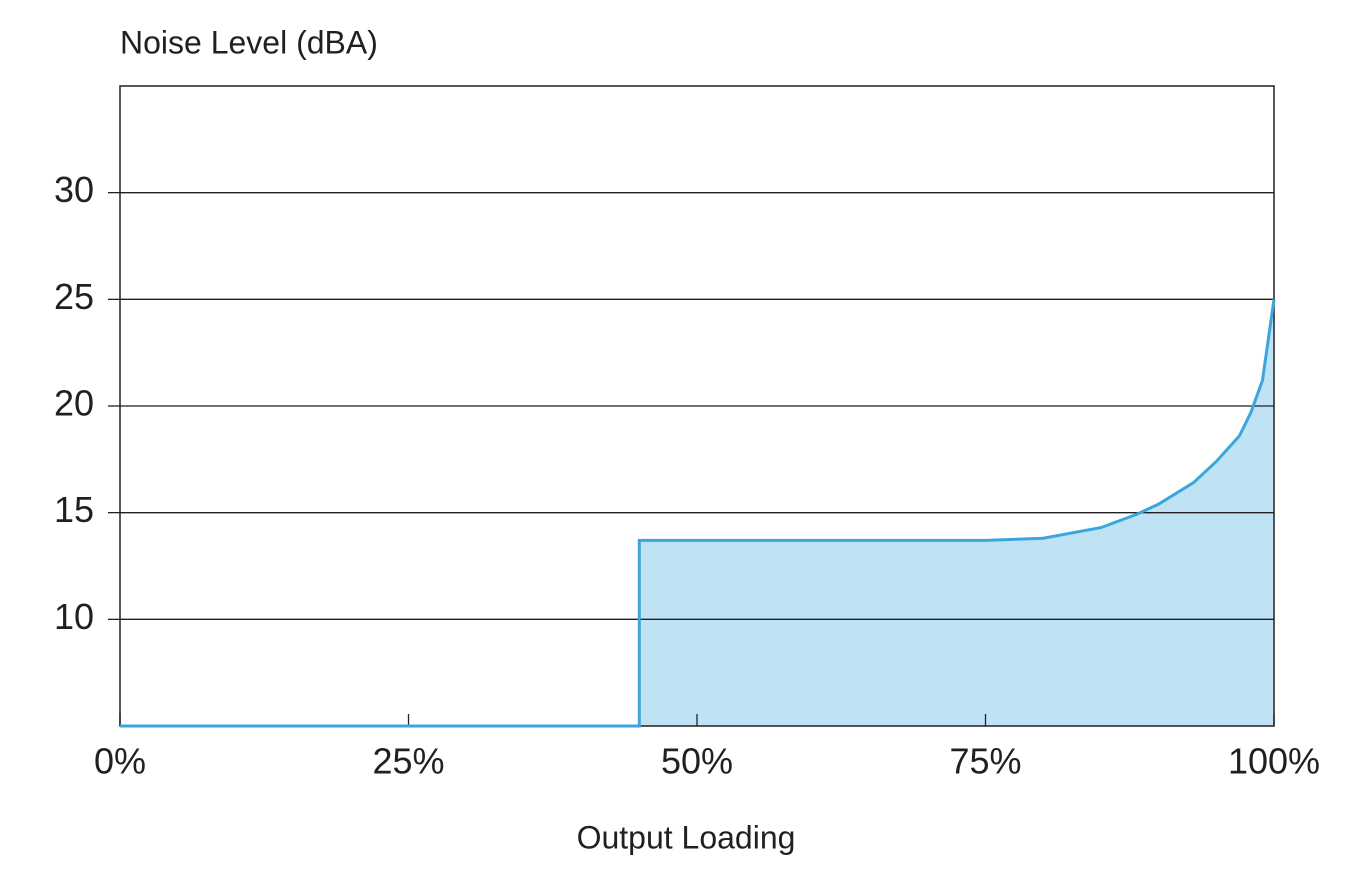  Describe the element at coordinates (120, 761) in the screenshot. I see `x-tick-label: 0%` at that location.